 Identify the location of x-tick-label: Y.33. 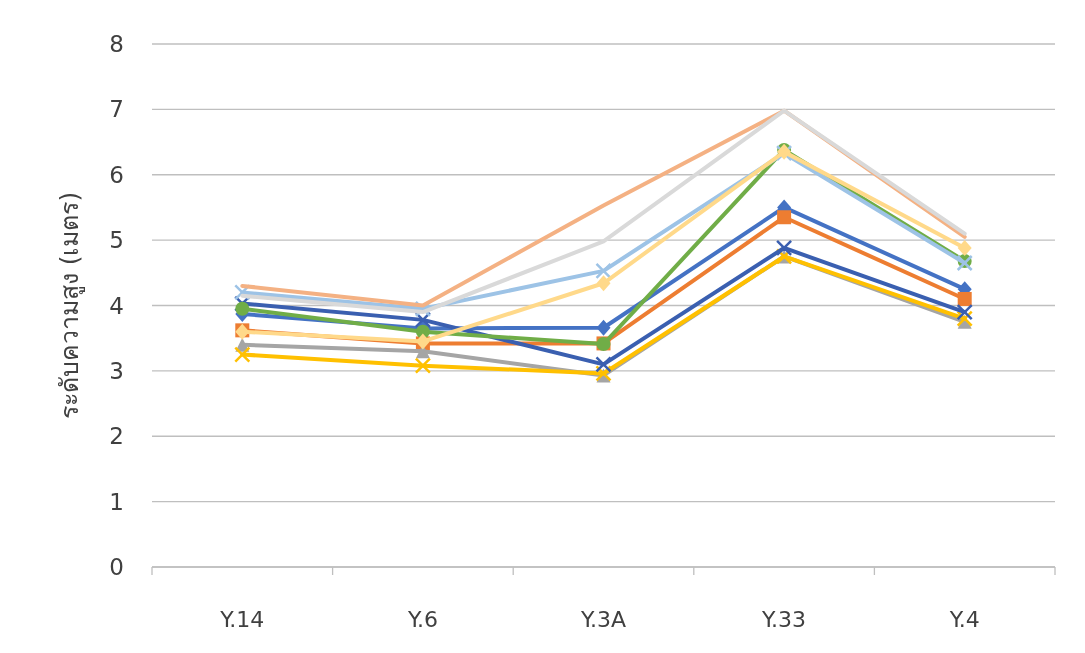
(784, 619).